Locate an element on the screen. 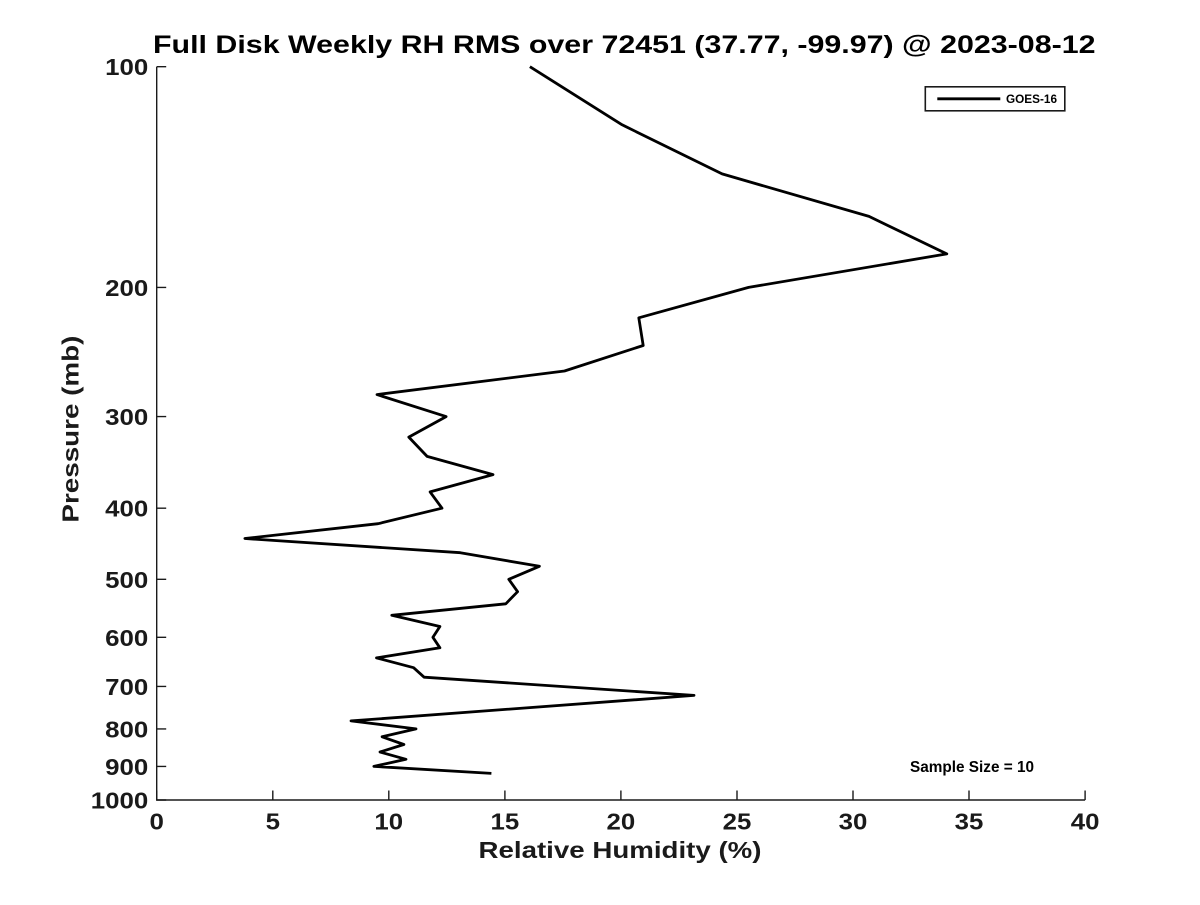  svg-text: Pressure (mb) is located at coordinates (71, 429).